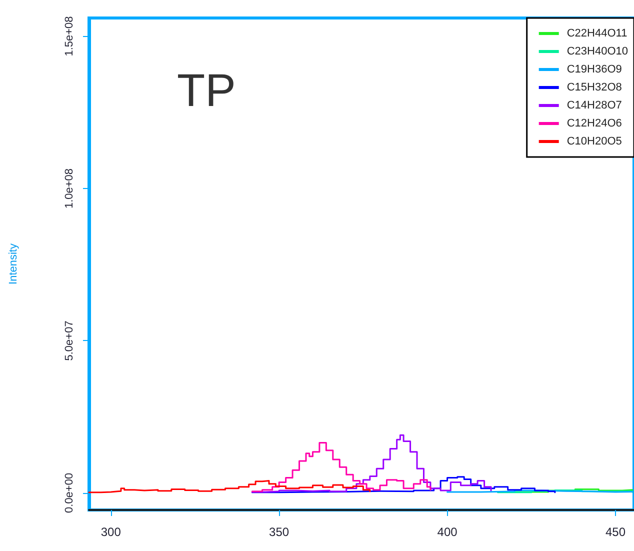  What do you see at coordinates (279, 532) in the screenshot?
I see `x-tick-label: 350` at bounding box center [279, 532].